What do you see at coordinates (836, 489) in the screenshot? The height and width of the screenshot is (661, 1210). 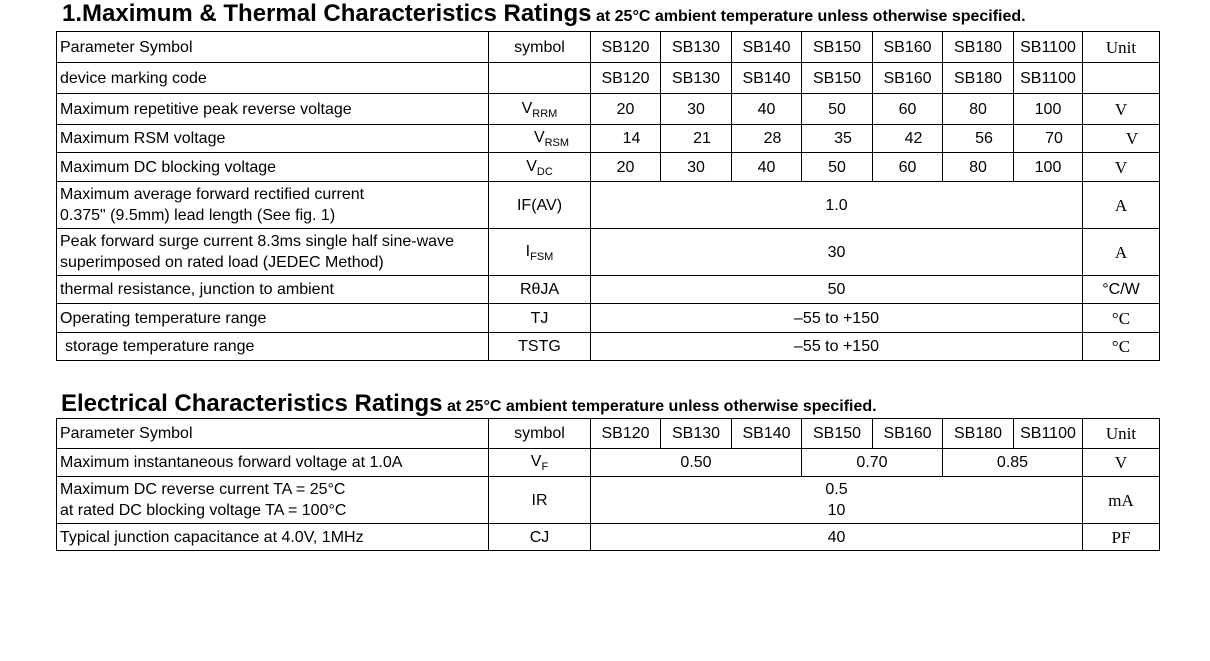 I see `value-line: 0.5` at bounding box center [836, 489].